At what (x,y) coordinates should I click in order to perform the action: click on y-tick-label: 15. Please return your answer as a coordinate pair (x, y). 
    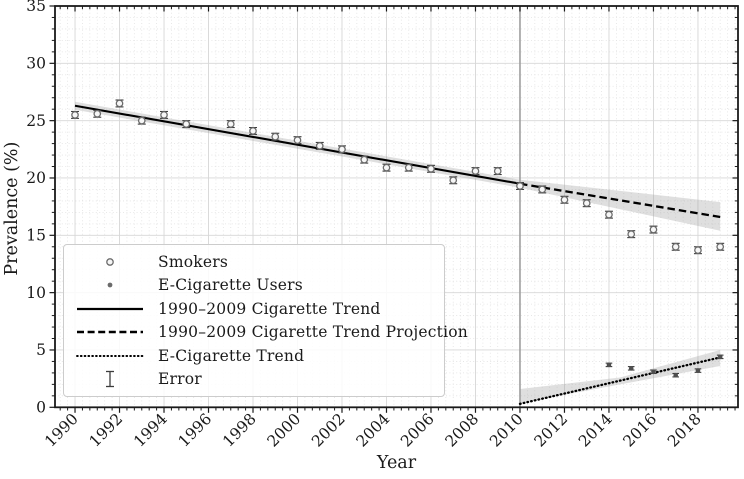
    Looking at the image, I should click on (36, 236).